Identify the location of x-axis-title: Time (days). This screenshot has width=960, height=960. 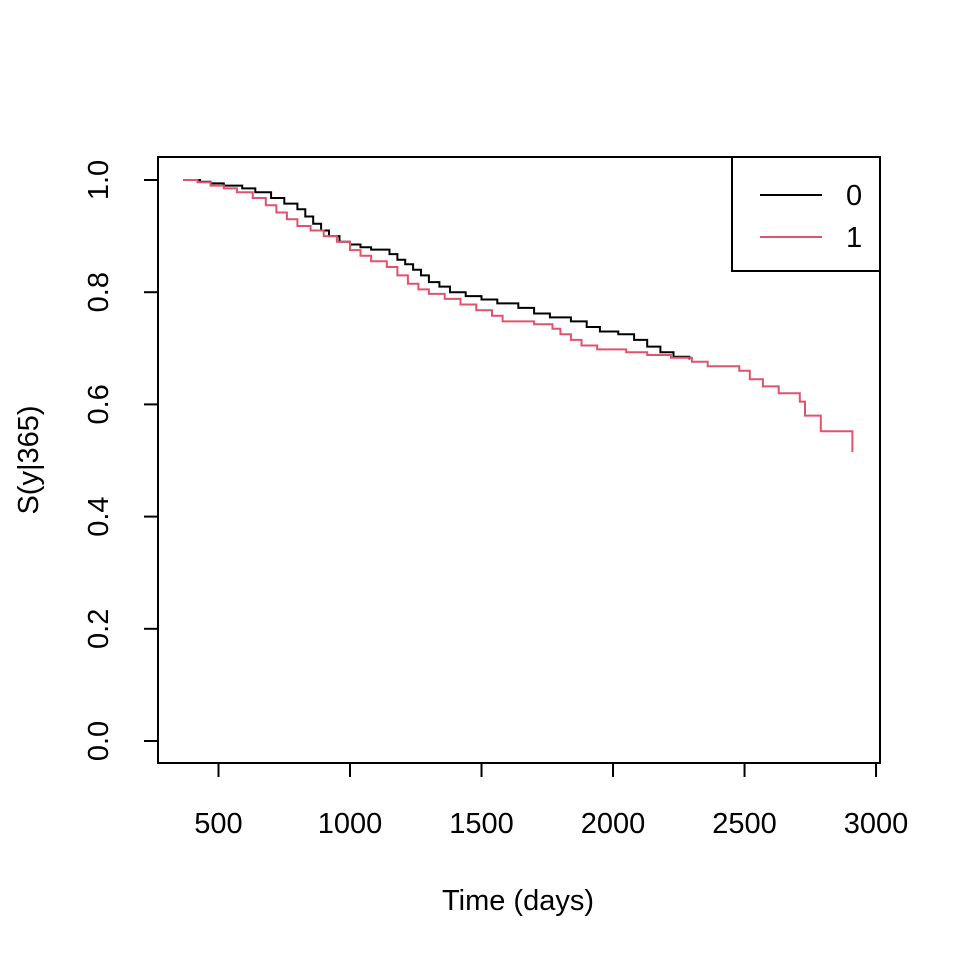
(518, 901).